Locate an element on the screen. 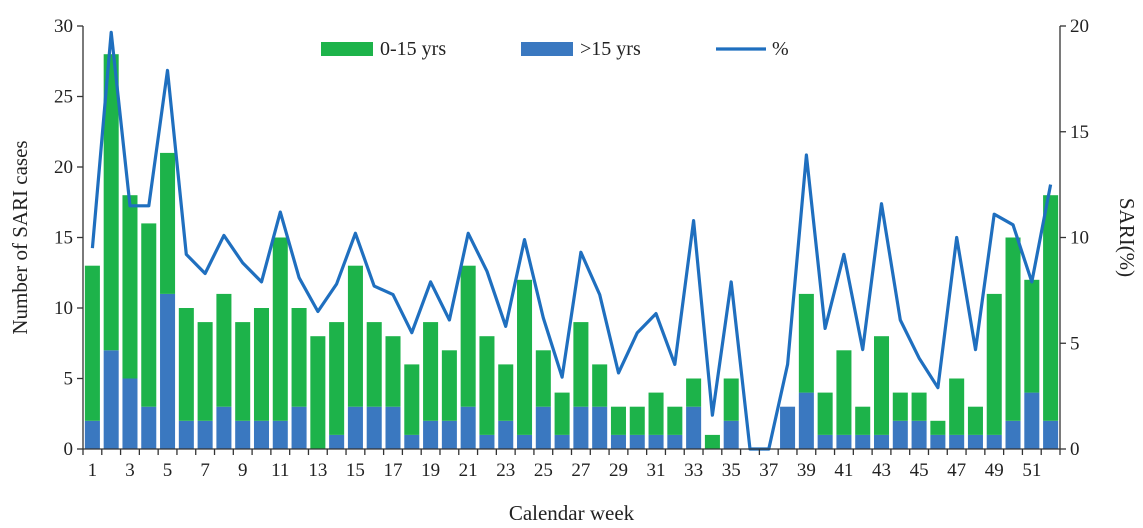 The width and height of the screenshot is (1143, 528). x-tick-label: 45 is located at coordinates (919, 470).